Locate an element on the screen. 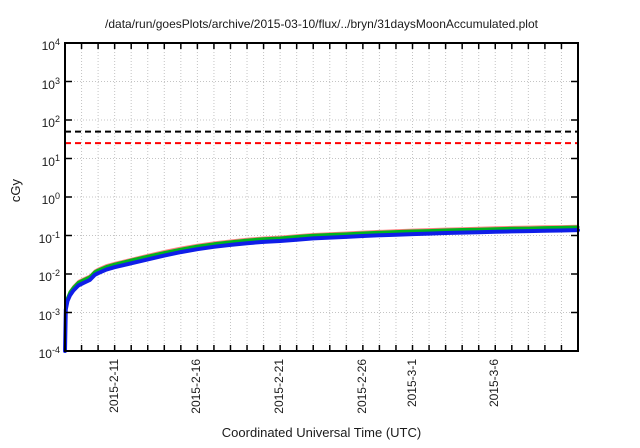 The width and height of the screenshot is (640, 448). x-tick-label: 2015-2-11 is located at coordinates (113, 386).